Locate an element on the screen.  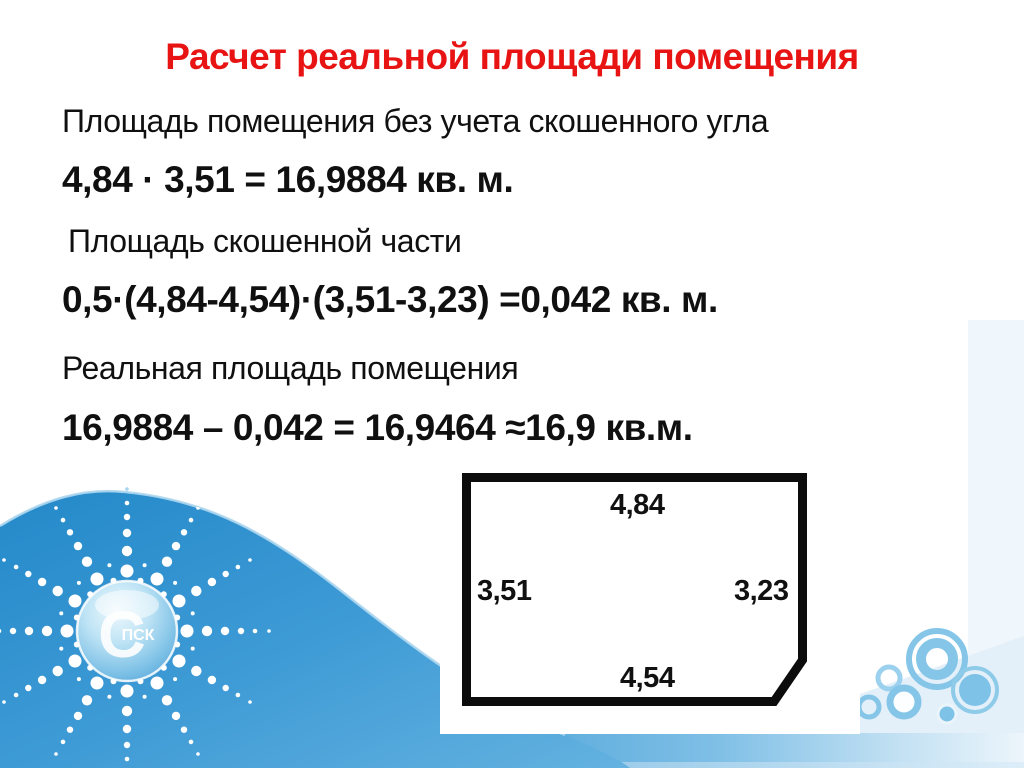
logo-small-letters: ПСК is located at coordinates (138, 635).